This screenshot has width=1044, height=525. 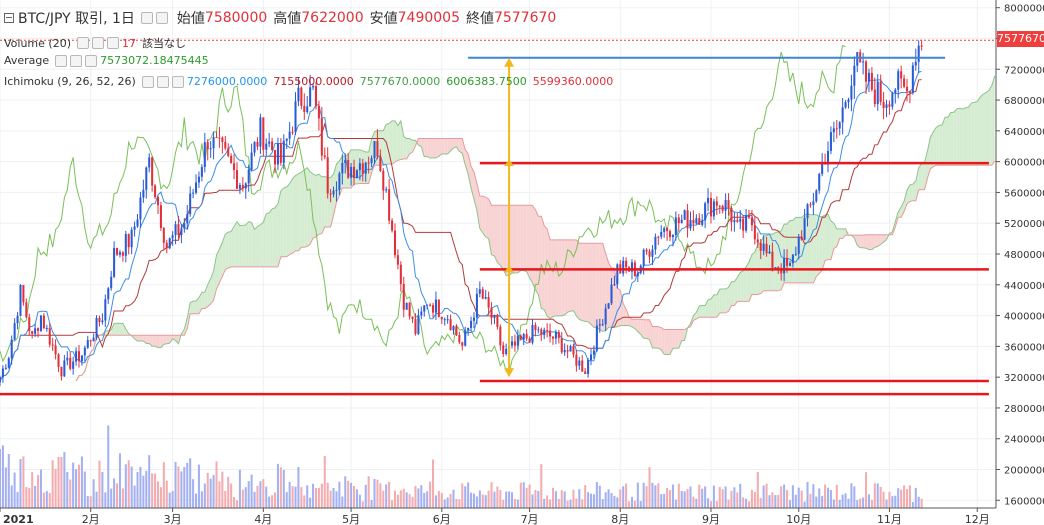 I want to click on price-tick-label: 5600000, so click(x=1024, y=193).